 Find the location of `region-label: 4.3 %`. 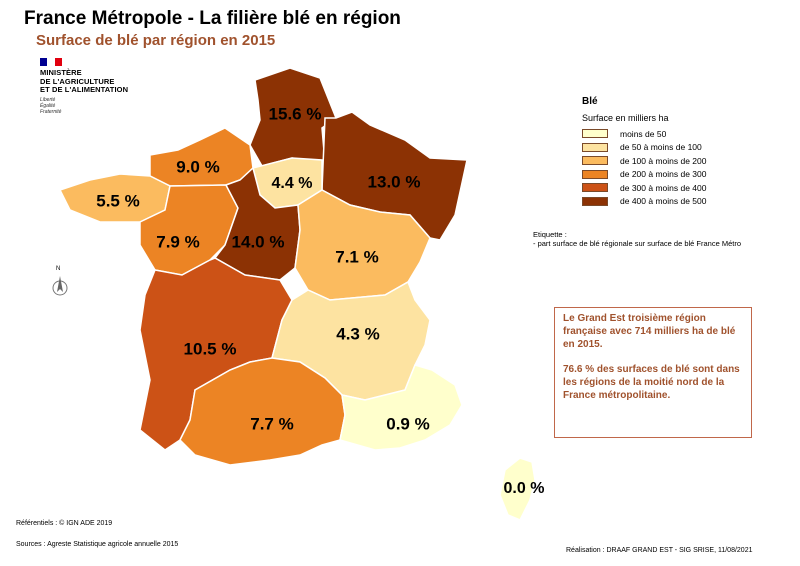

region-label: 4.3 % is located at coordinates (357, 333).